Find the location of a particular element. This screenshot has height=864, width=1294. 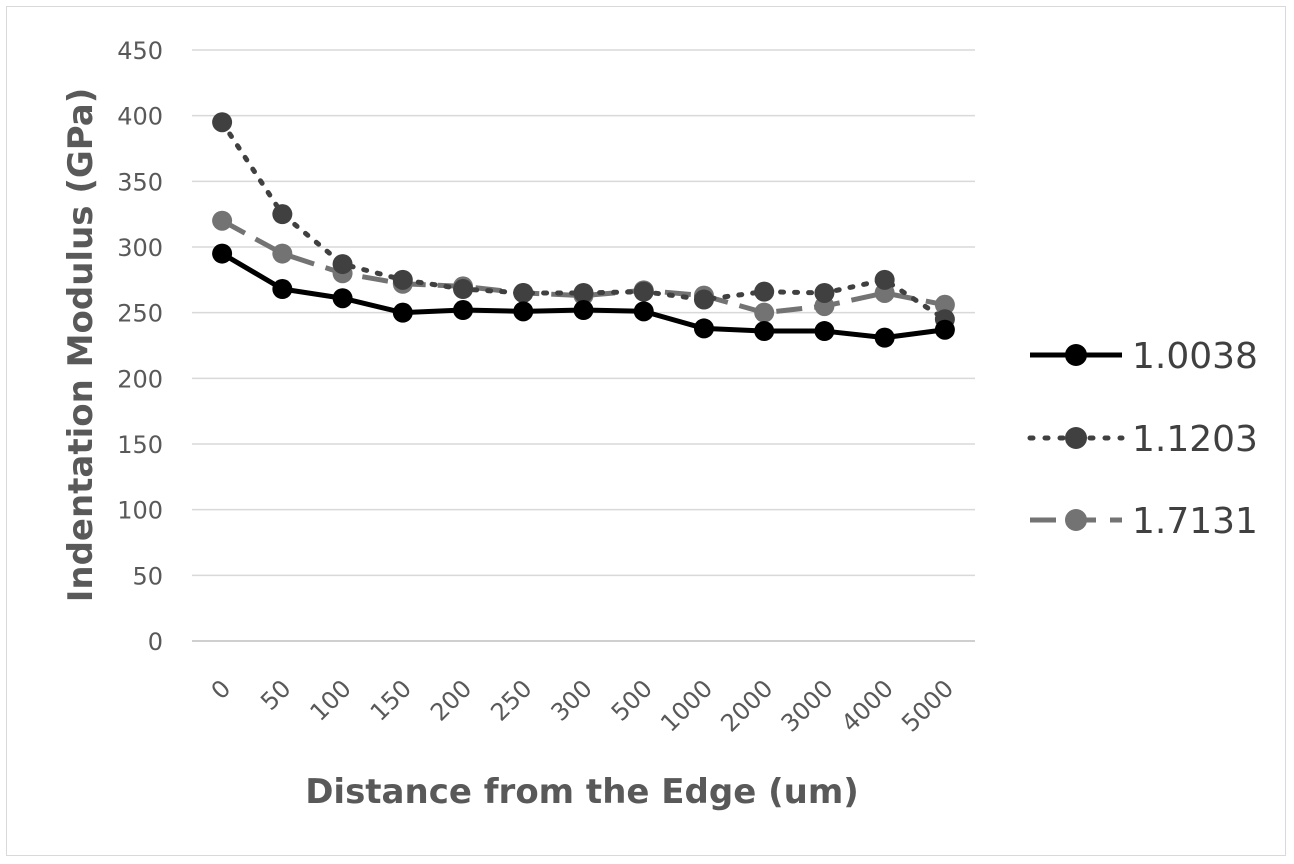

x-tick-label: 500 is located at coordinates (632, 700).